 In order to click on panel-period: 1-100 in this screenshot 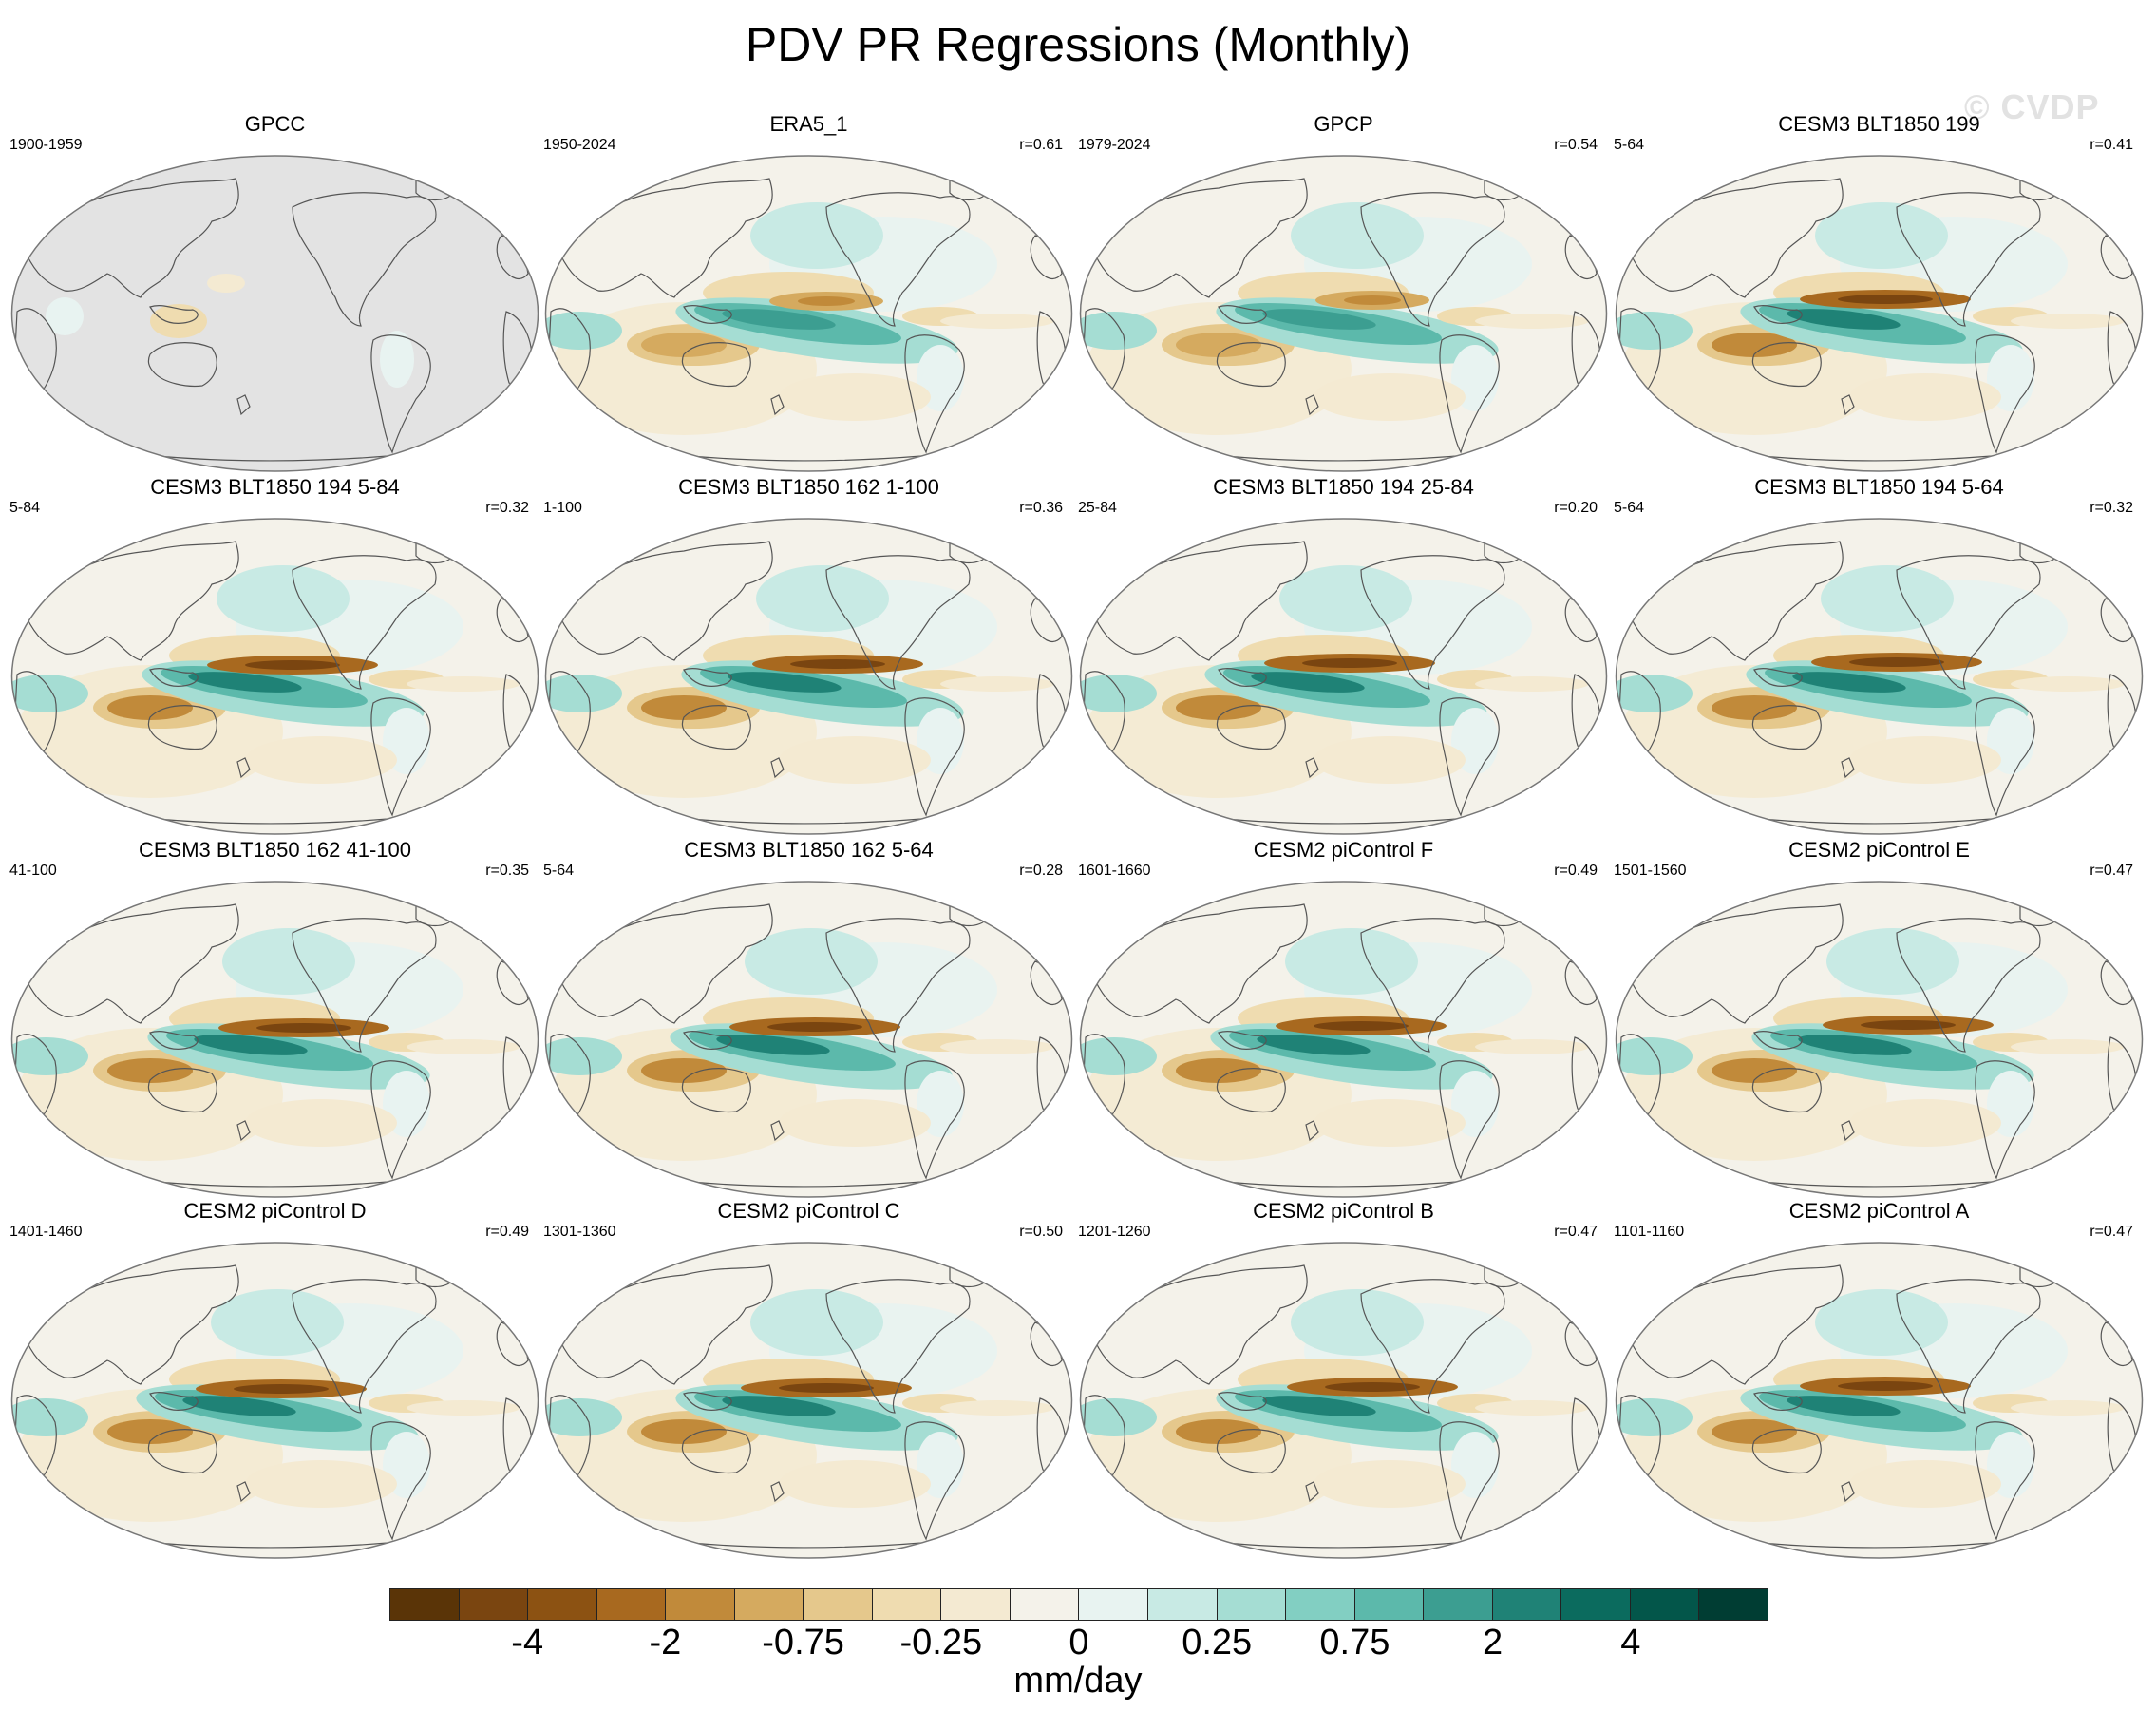, I will do `click(563, 508)`.